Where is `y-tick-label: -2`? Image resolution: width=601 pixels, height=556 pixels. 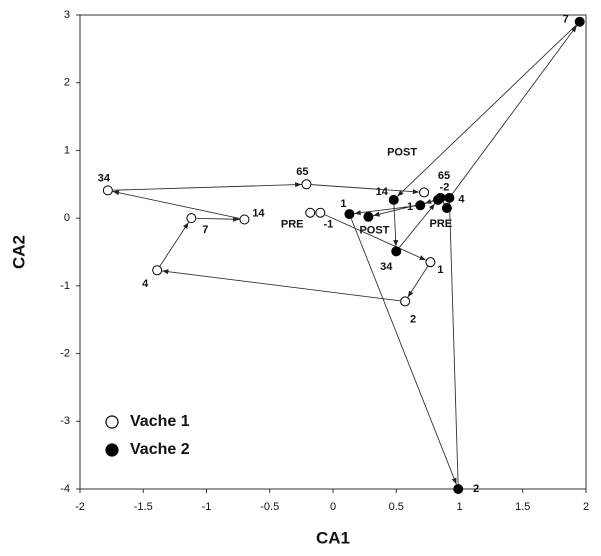
y-tick-label: -2 is located at coordinates (65, 353).